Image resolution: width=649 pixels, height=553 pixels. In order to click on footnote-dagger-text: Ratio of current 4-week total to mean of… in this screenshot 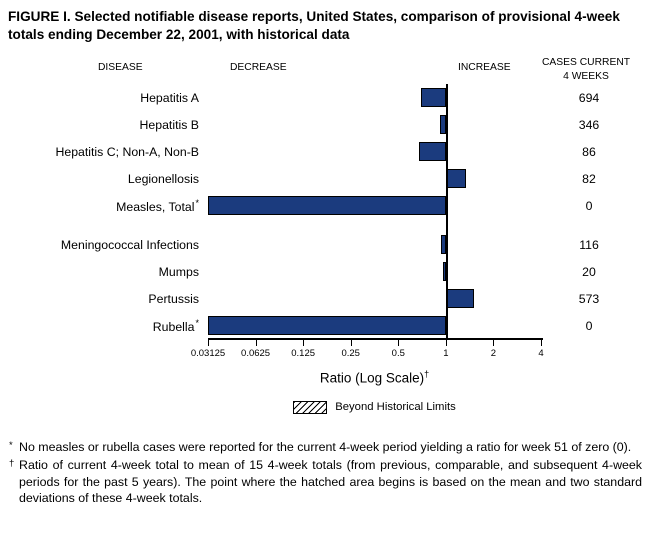, I will do `click(330, 481)`.